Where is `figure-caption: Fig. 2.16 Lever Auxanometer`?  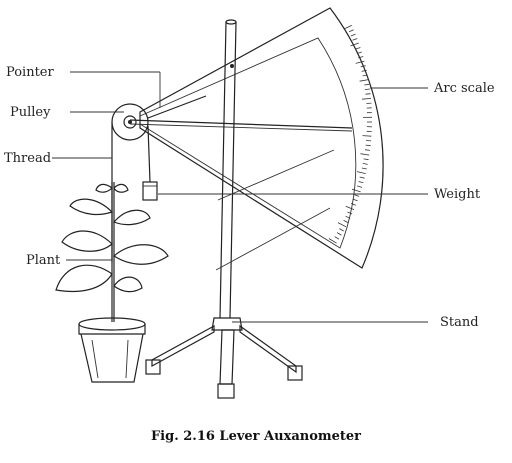
figure-caption: Fig. 2.16 Lever Auxanometer is located at coordinates (256, 436).